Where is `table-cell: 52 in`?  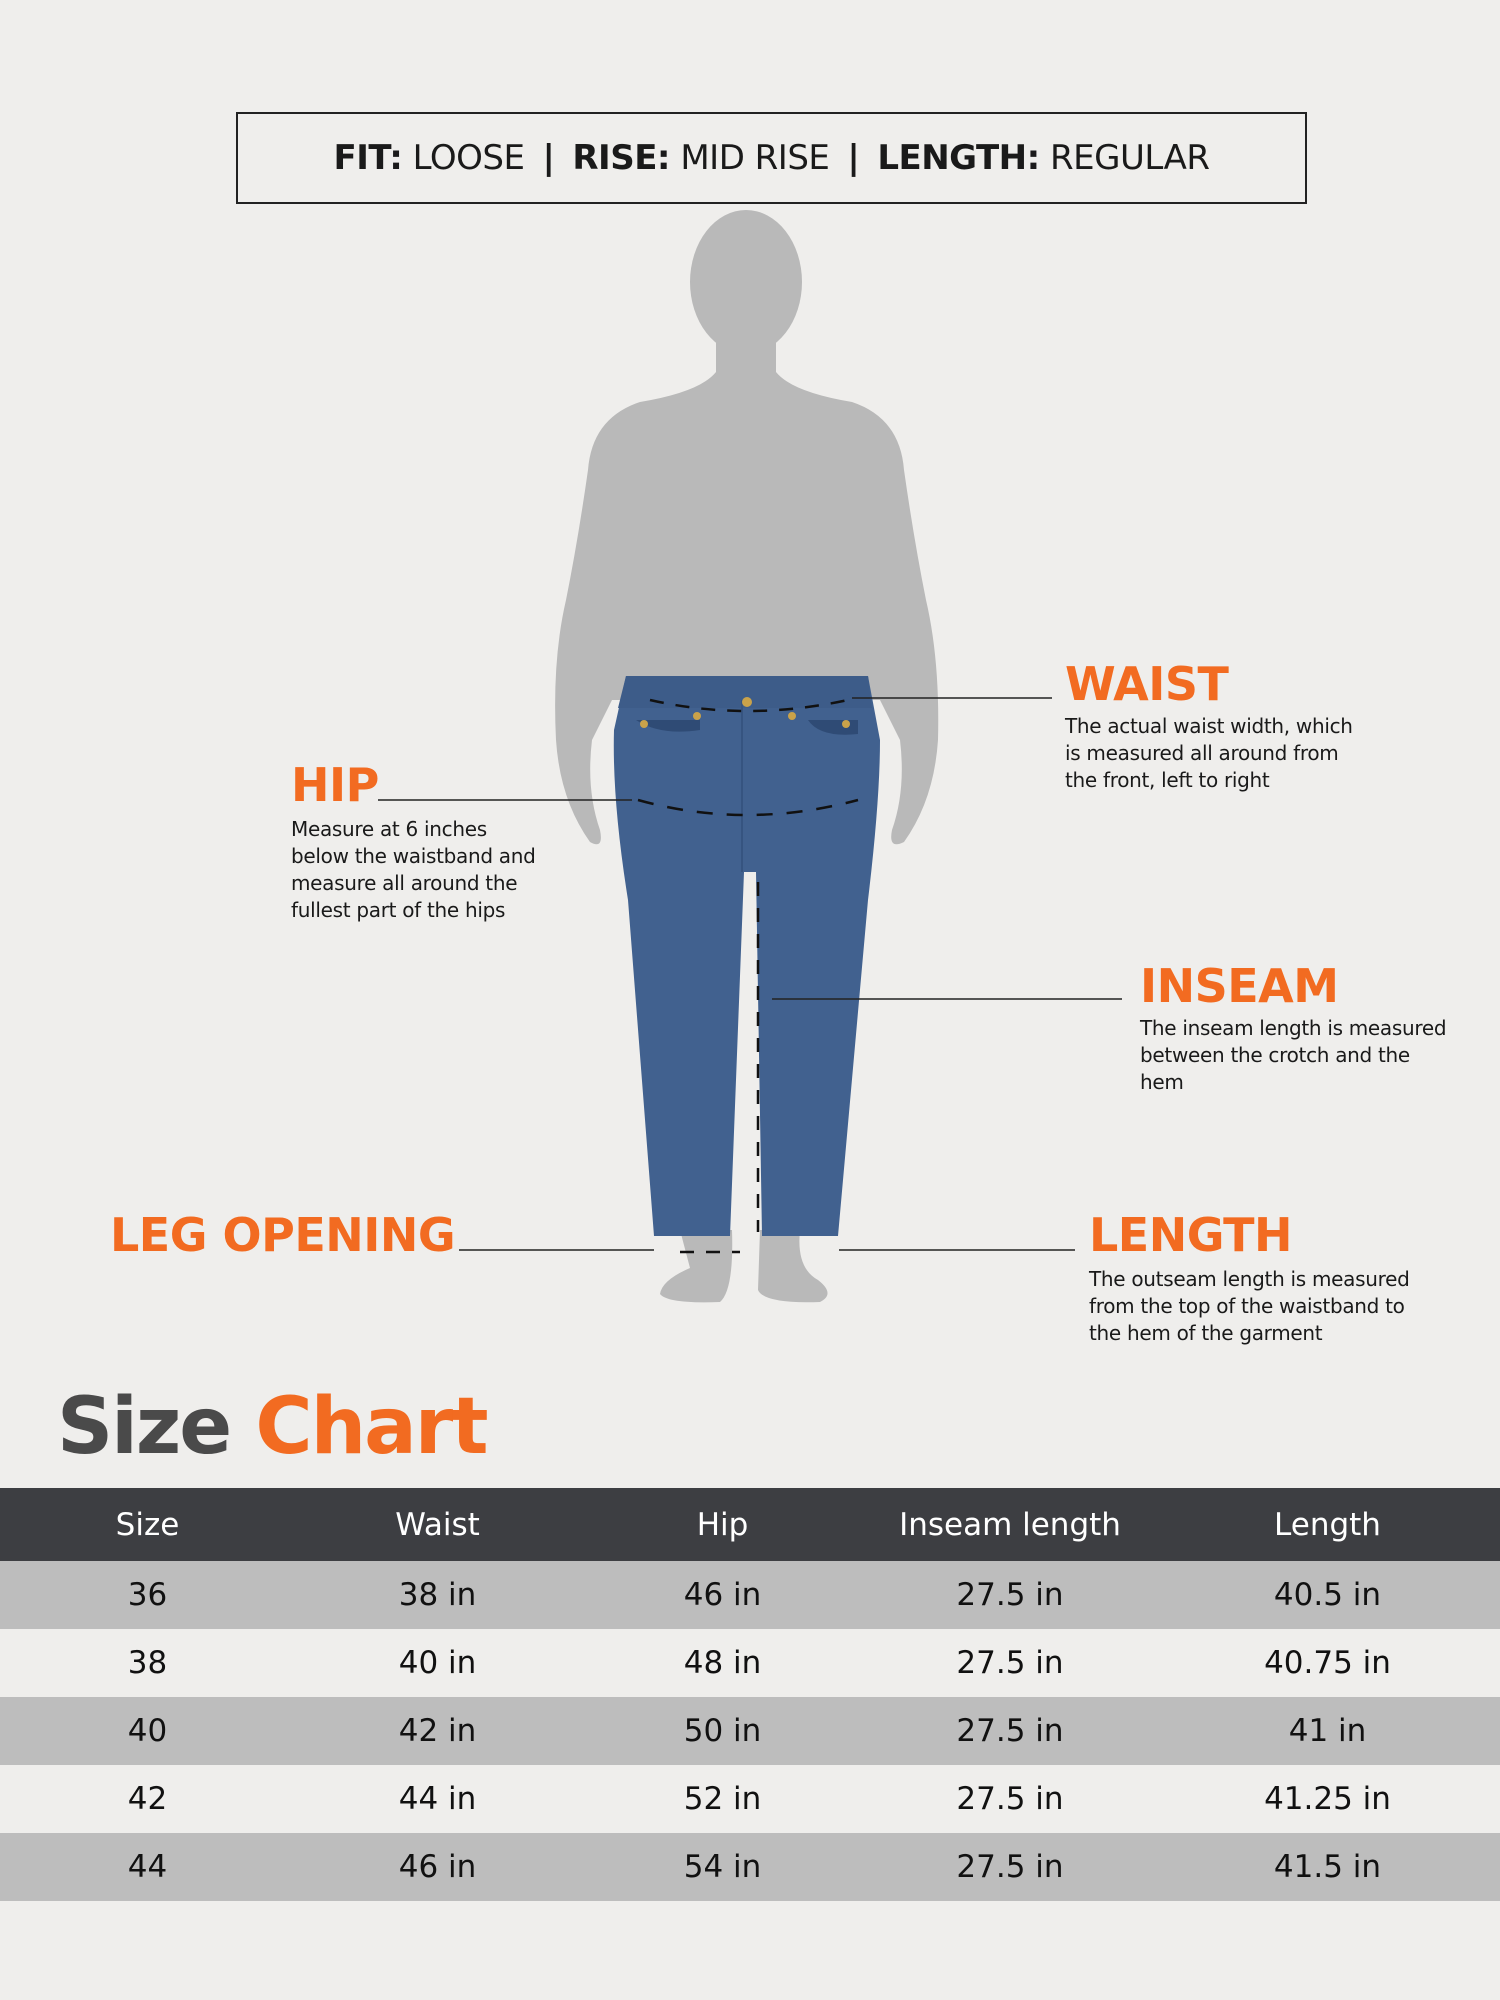
table-cell: 52 in is located at coordinates (722, 1799).